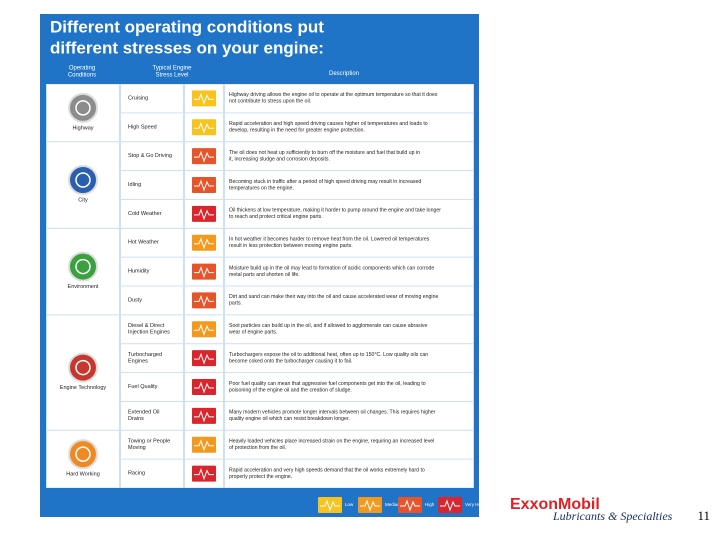  What do you see at coordinates (555, 504) in the screenshot?
I see `brand: ExxonMobil` at bounding box center [555, 504].